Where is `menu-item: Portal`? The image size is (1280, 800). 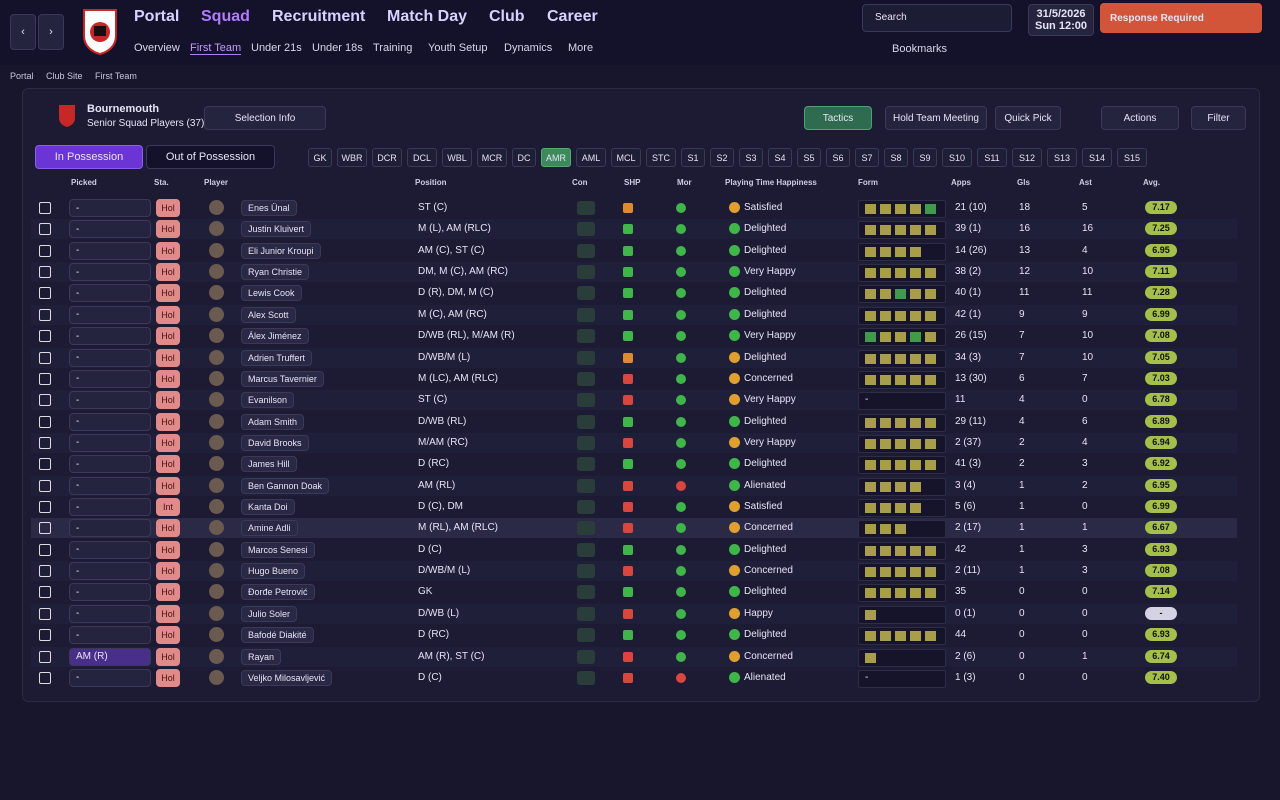 menu-item: Portal is located at coordinates (157, 16).